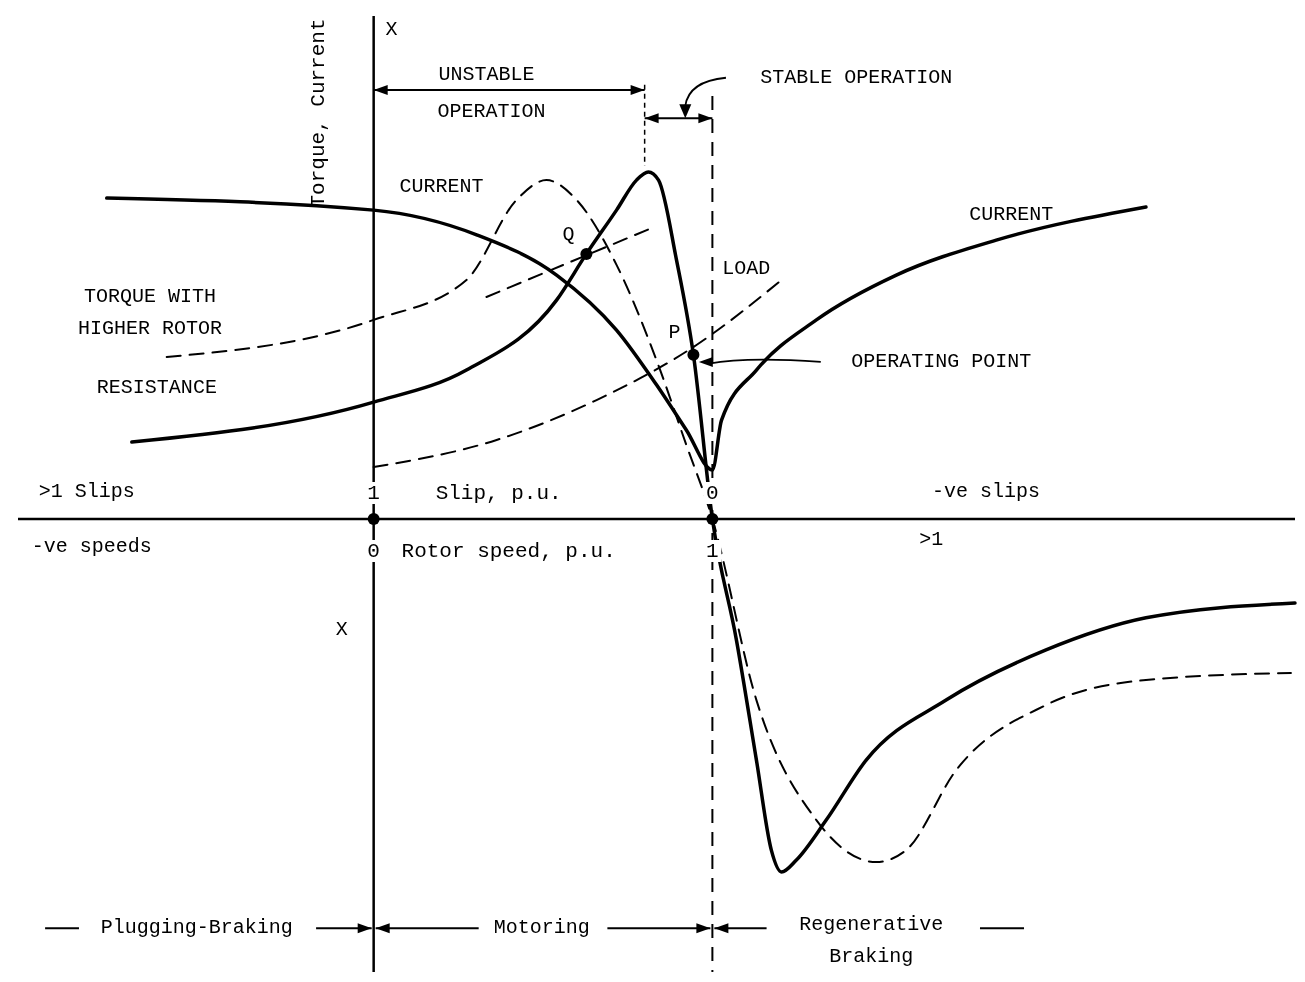 Image resolution: width=1305 pixels, height=982 pixels. Describe the element at coordinates (746, 268) in the screenshot. I see `annotation: LOAD` at that location.